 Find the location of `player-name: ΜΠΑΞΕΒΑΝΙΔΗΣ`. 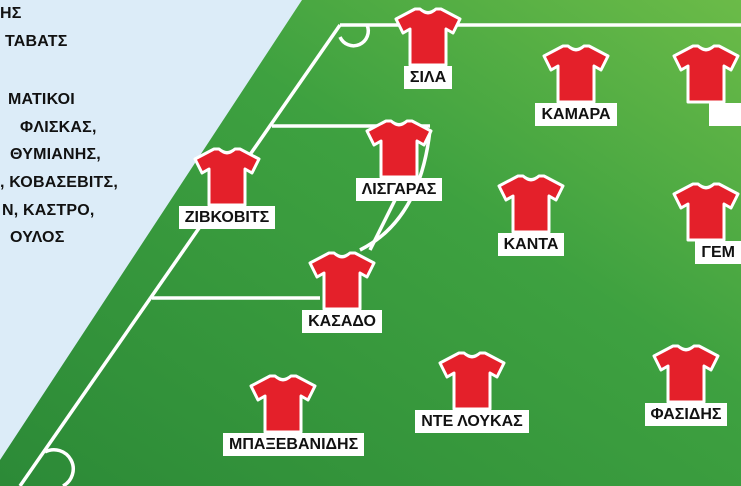

player-name: ΜΠΑΞΕΒΑΝΙΔΗΣ is located at coordinates (294, 444).